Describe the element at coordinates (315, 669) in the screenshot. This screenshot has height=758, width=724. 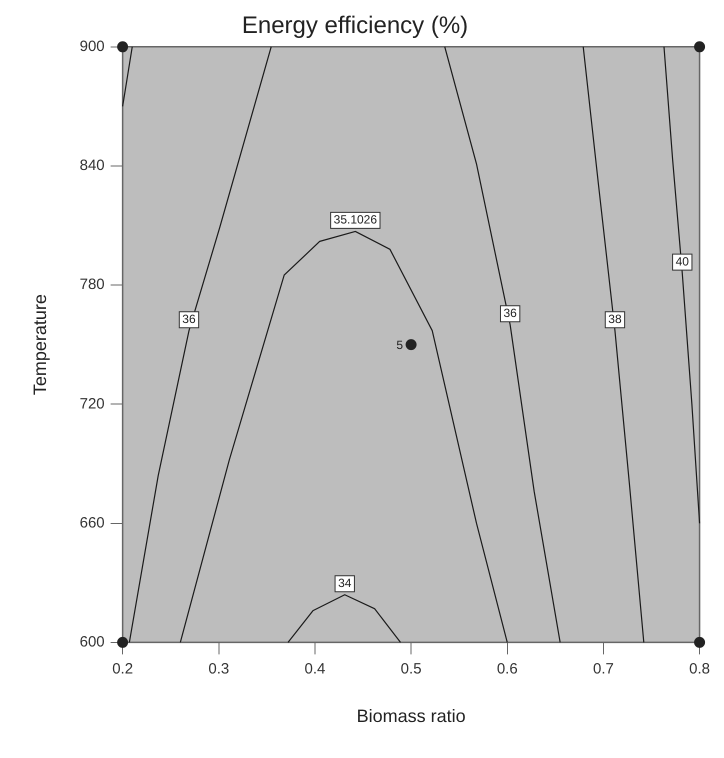
I see `x-tick-label: 0.4` at that location.